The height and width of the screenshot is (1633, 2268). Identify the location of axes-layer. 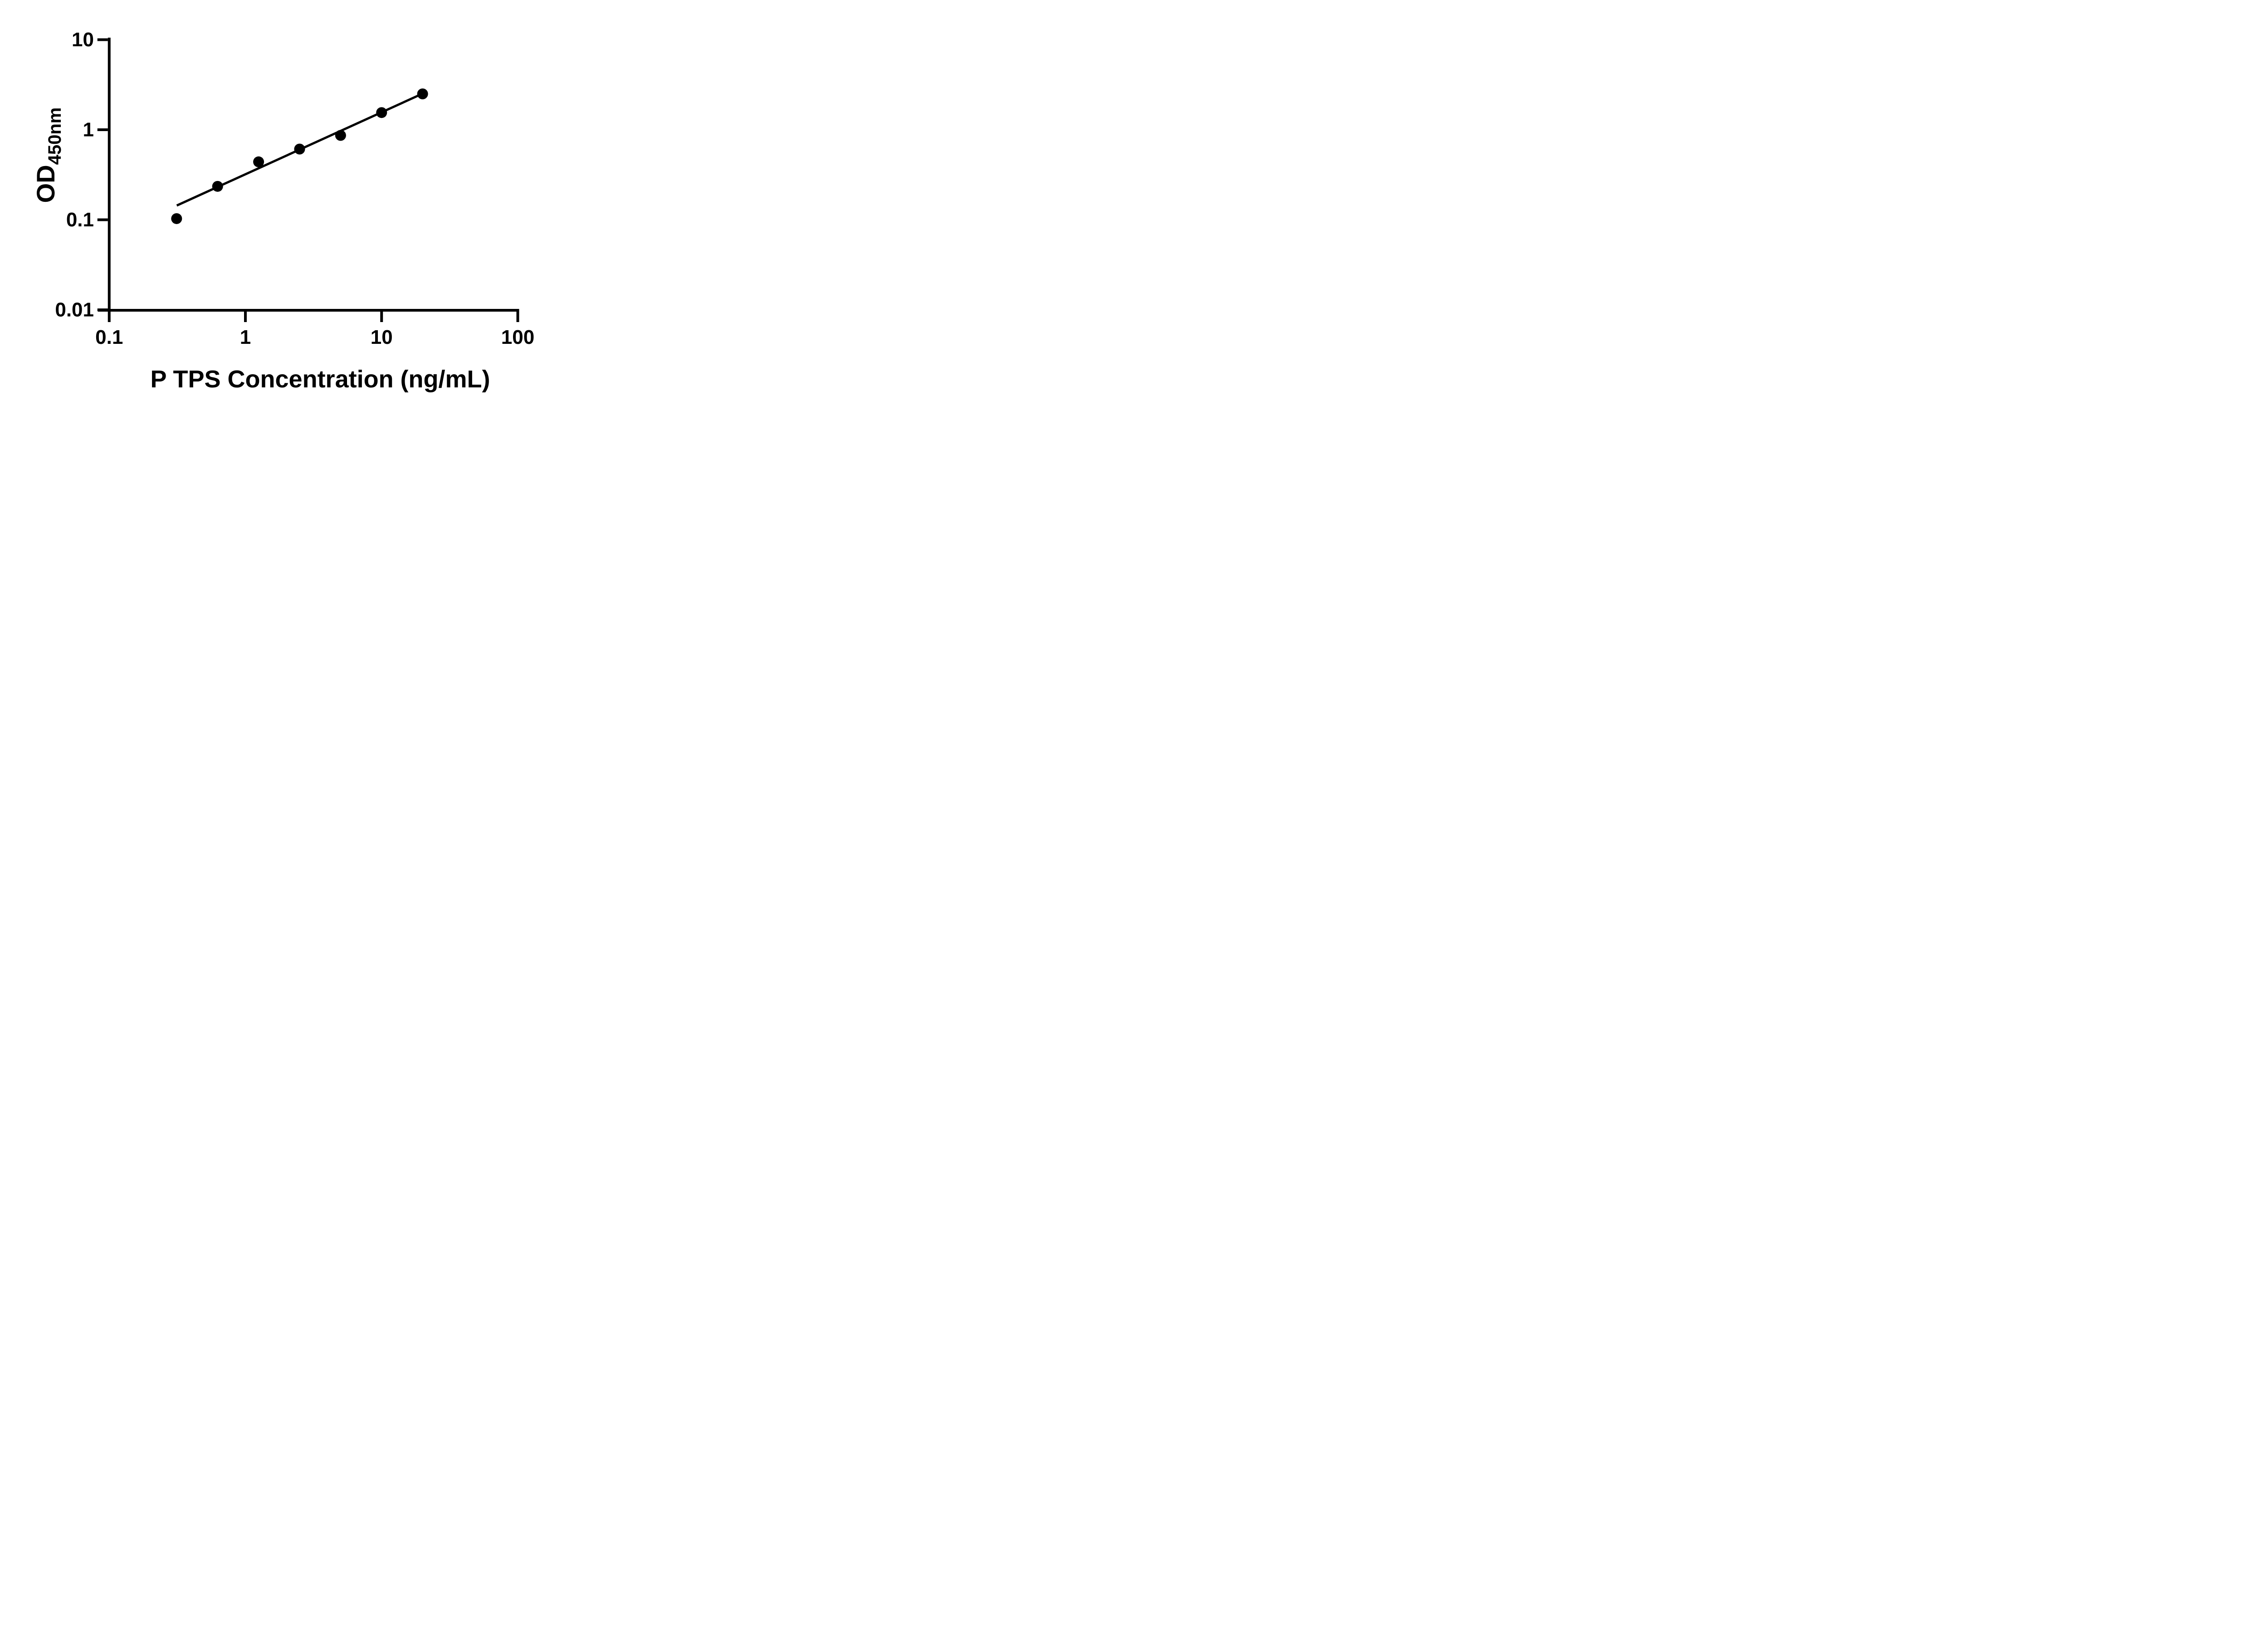
(309, 175).